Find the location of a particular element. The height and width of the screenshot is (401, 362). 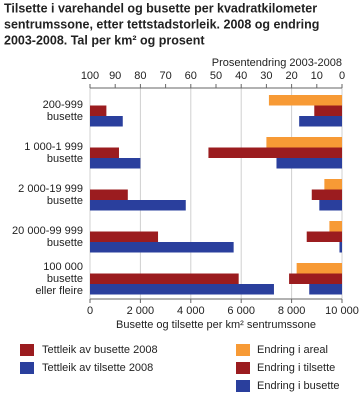

x-tick-label: 6 000 is located at coordinates (241, 311).